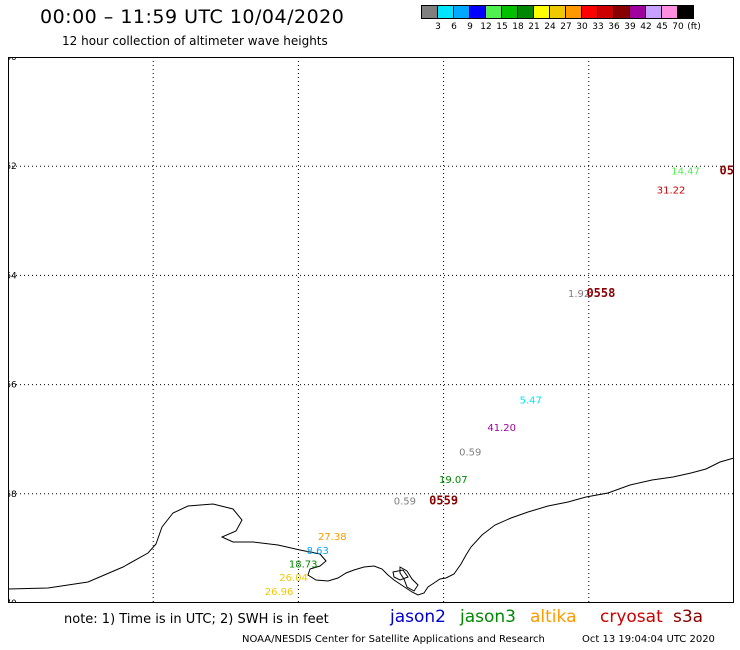 This screenshot has width=740, height=650. What do you see at coordinates (438, 27) in the screenshot?
I see `legend-tick-label: 3` at bounding box center [438, 27].